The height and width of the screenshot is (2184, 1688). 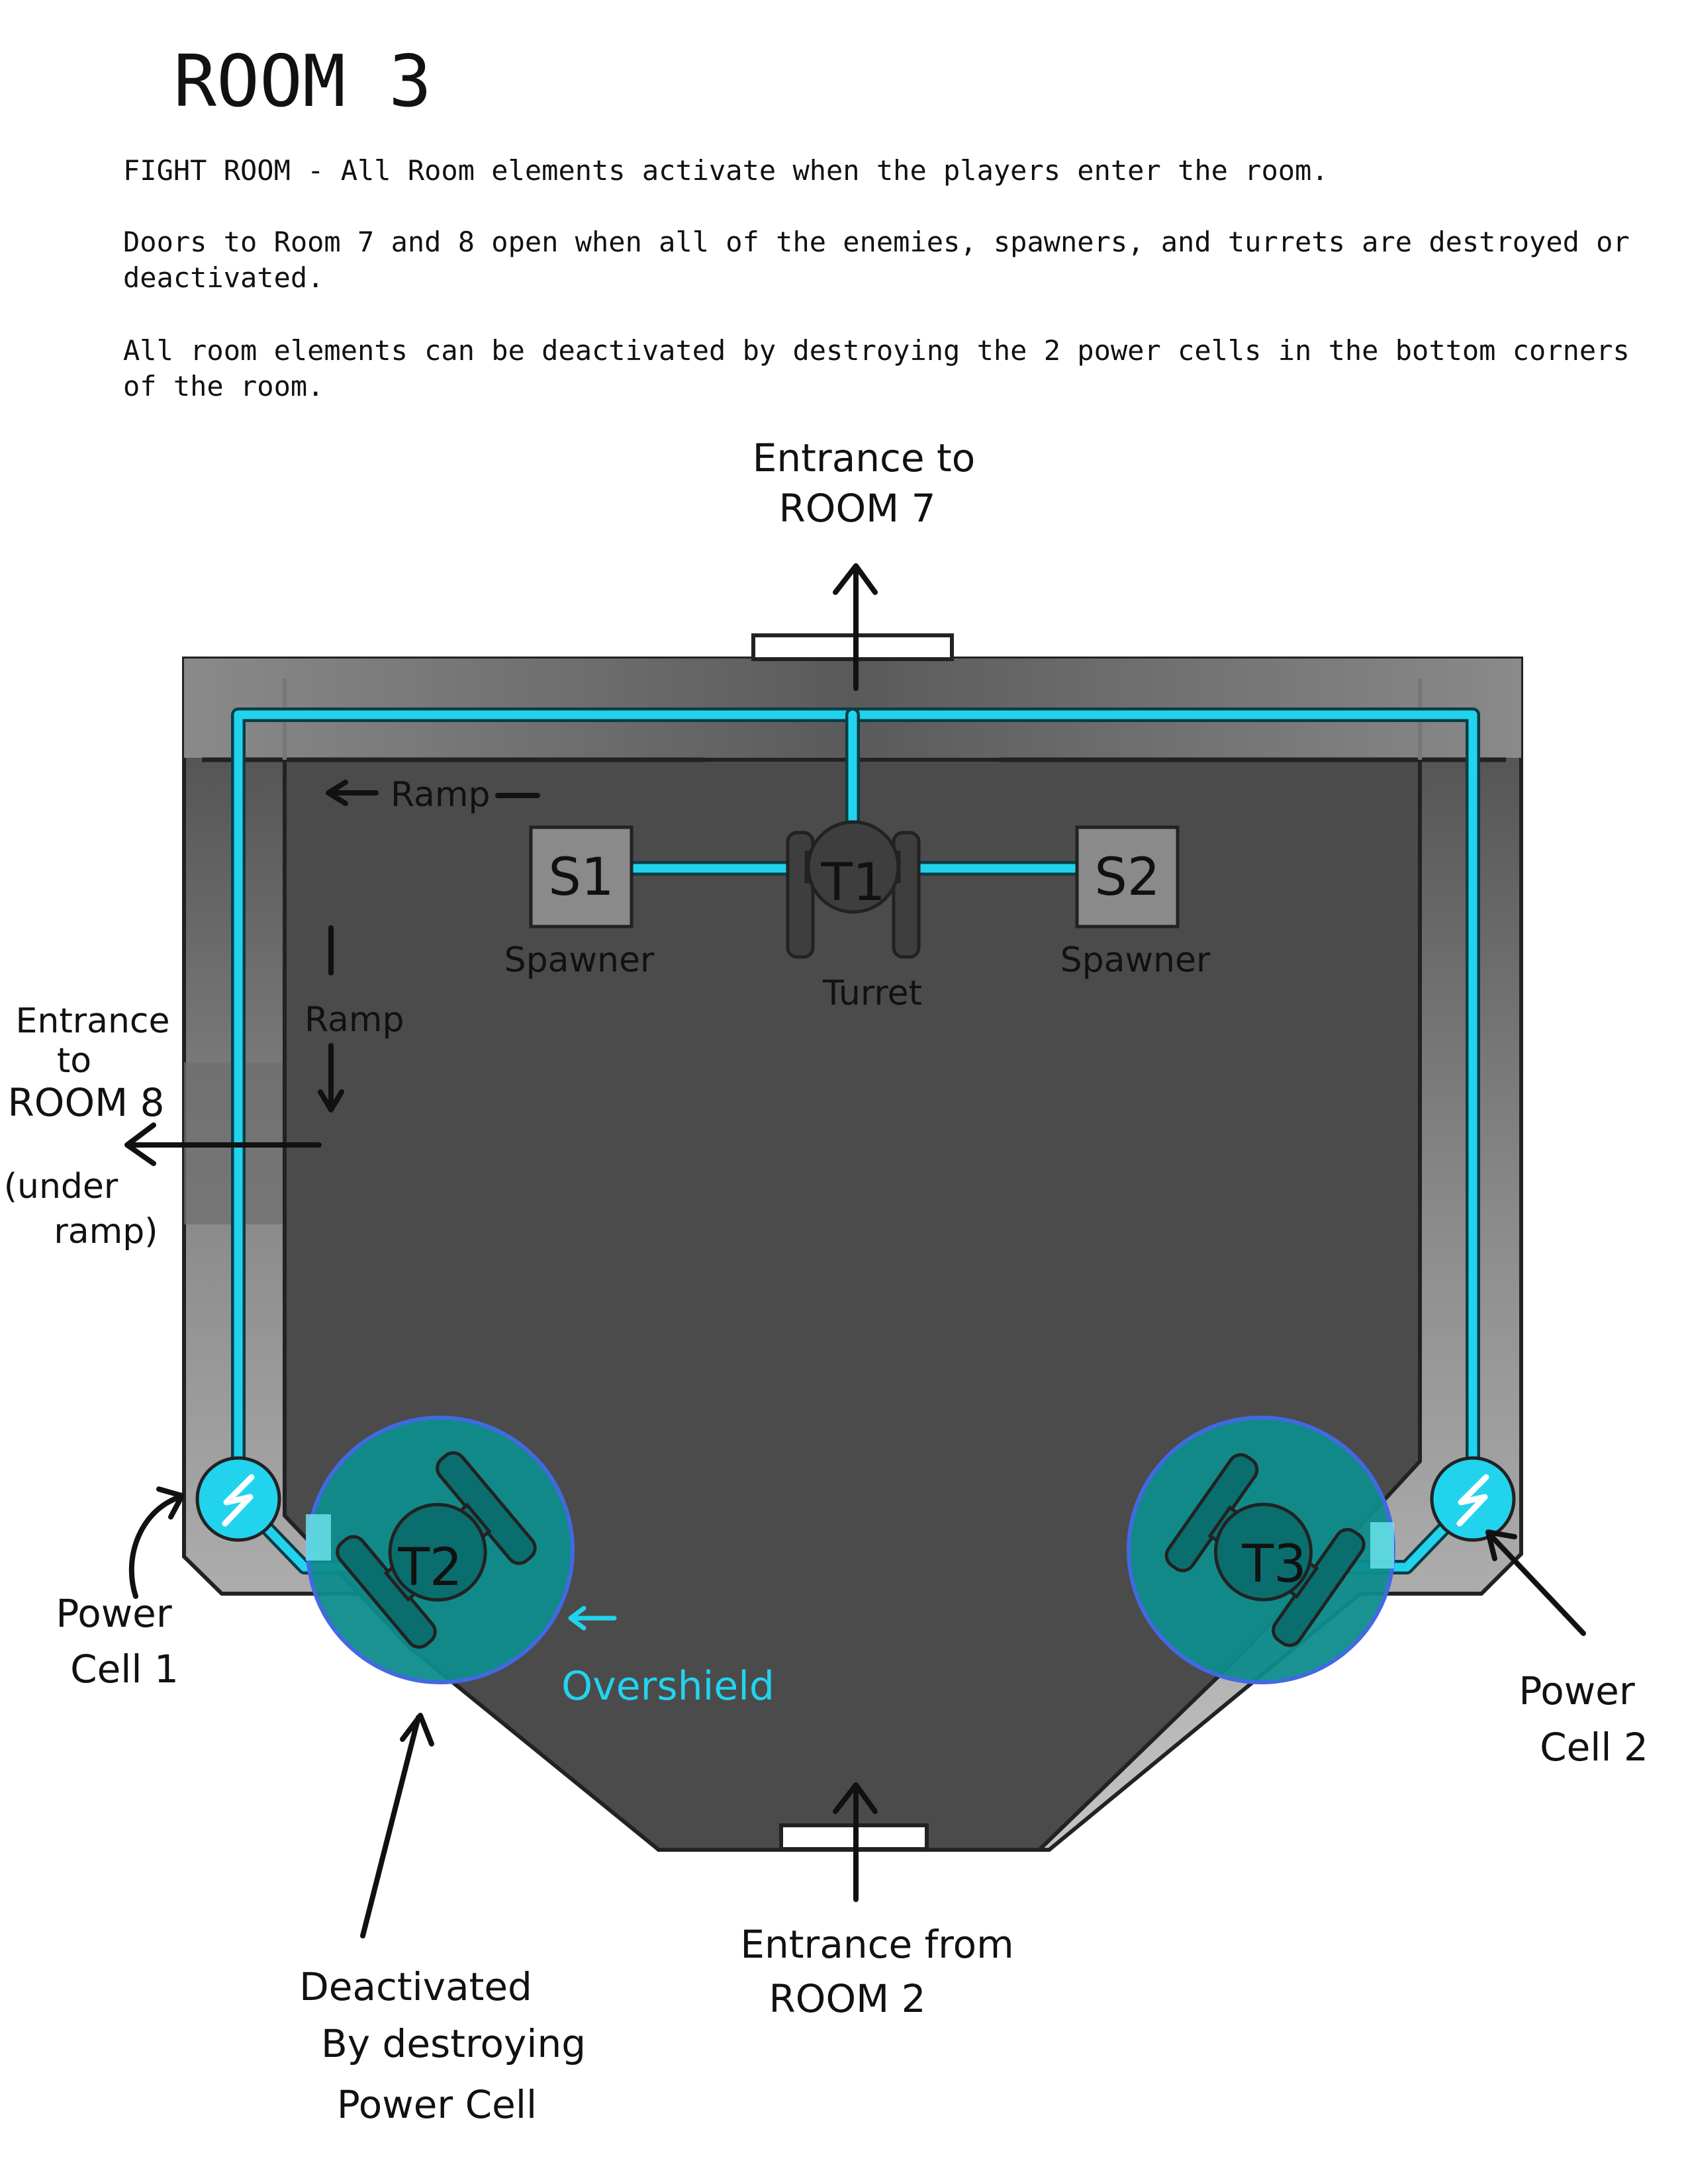 What do you see at coordinates (223, 277) in the screenshot?
I see `description-line-2b: deactivated.` at bounding box center [223, 277].